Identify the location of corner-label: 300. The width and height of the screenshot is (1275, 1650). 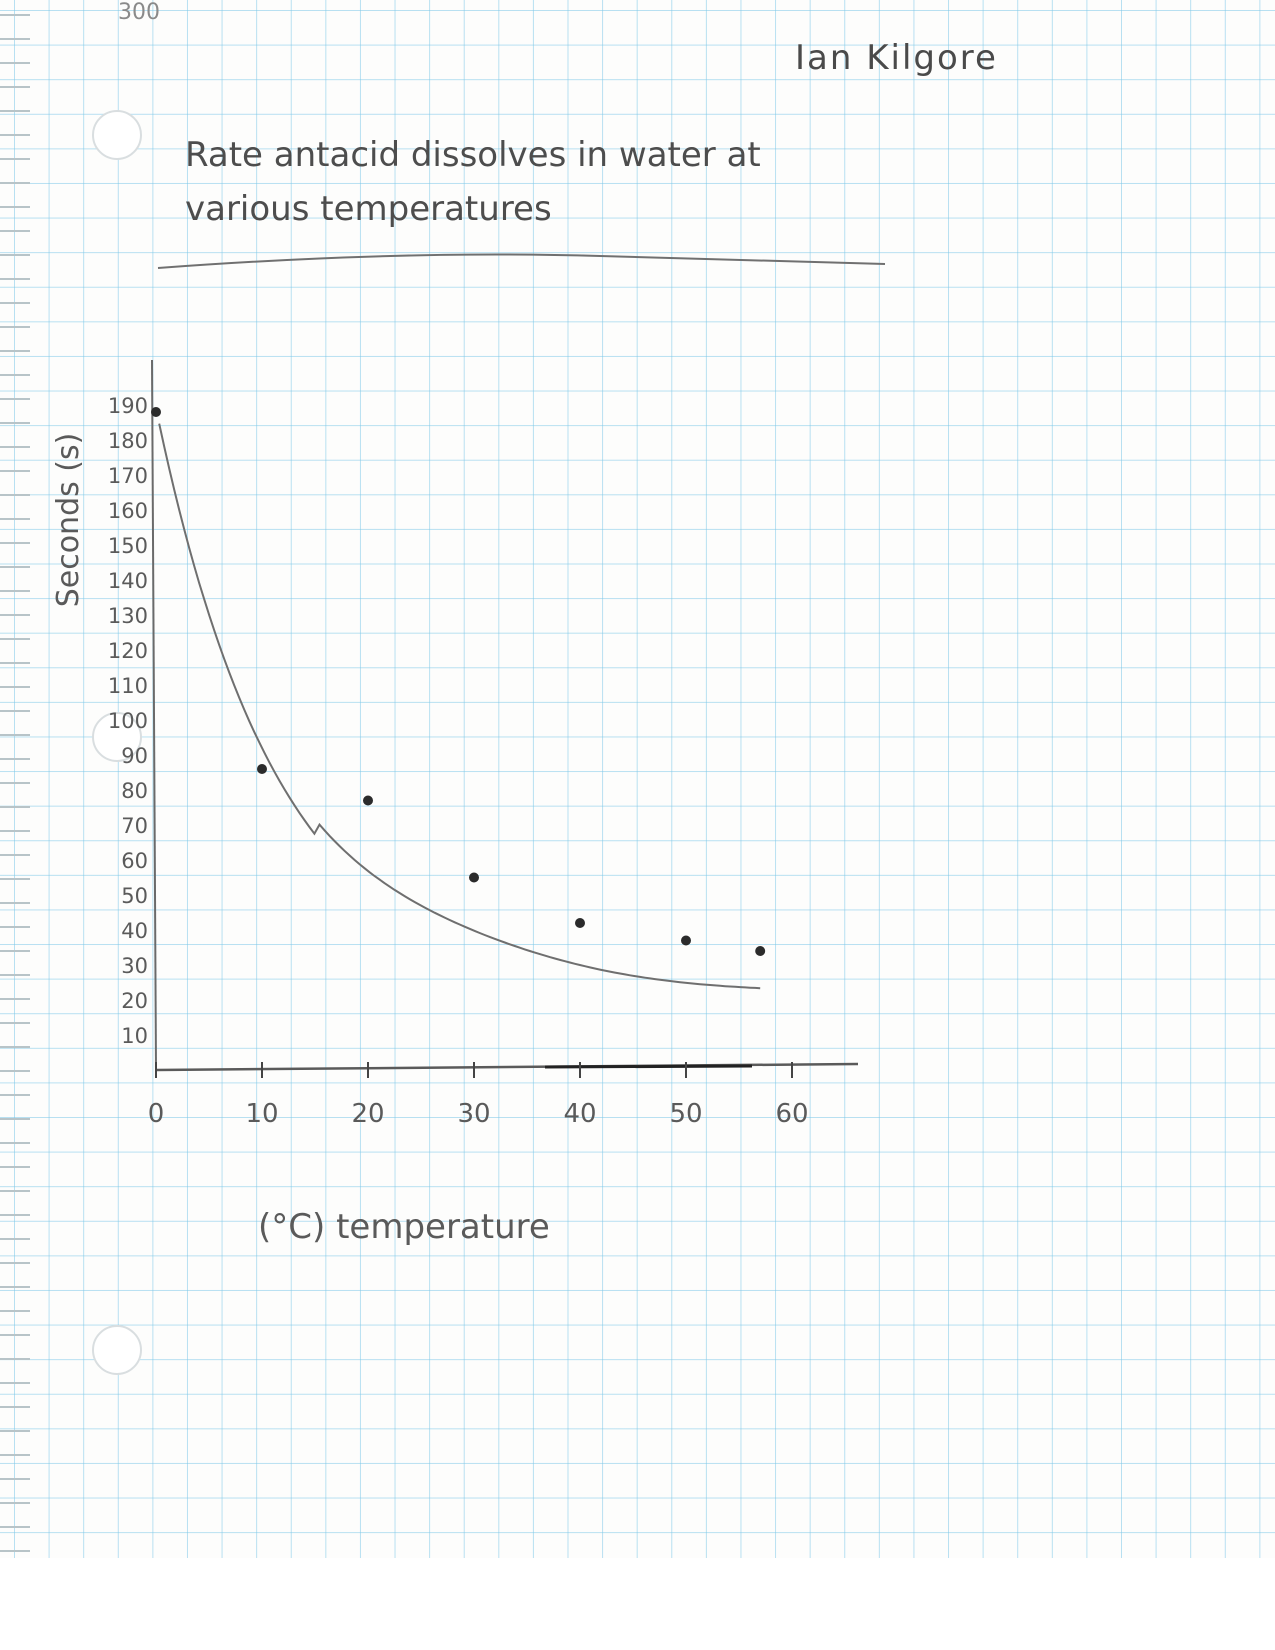
(139, 12).